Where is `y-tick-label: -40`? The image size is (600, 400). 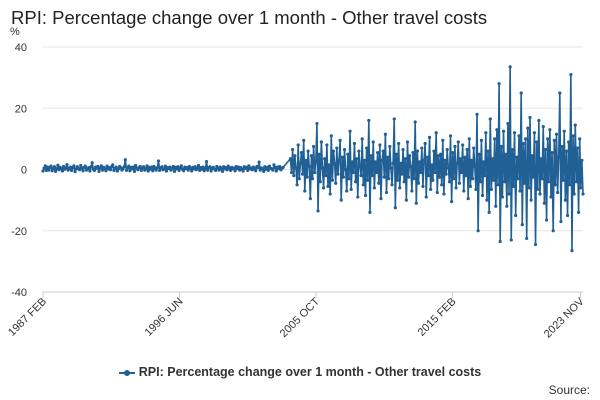
y-tick-label: -40 is located at coordinates (19, 293).